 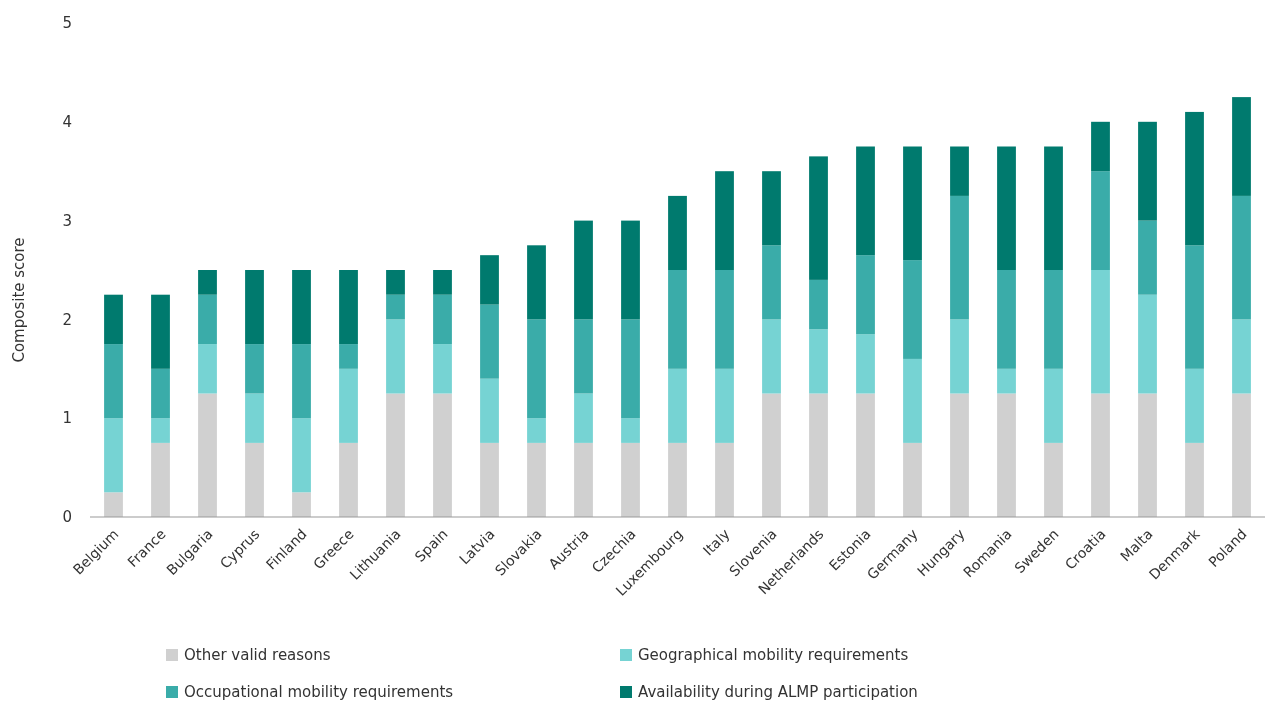 I want to click on y-tick-label: 0, so click(x=67, y=517).